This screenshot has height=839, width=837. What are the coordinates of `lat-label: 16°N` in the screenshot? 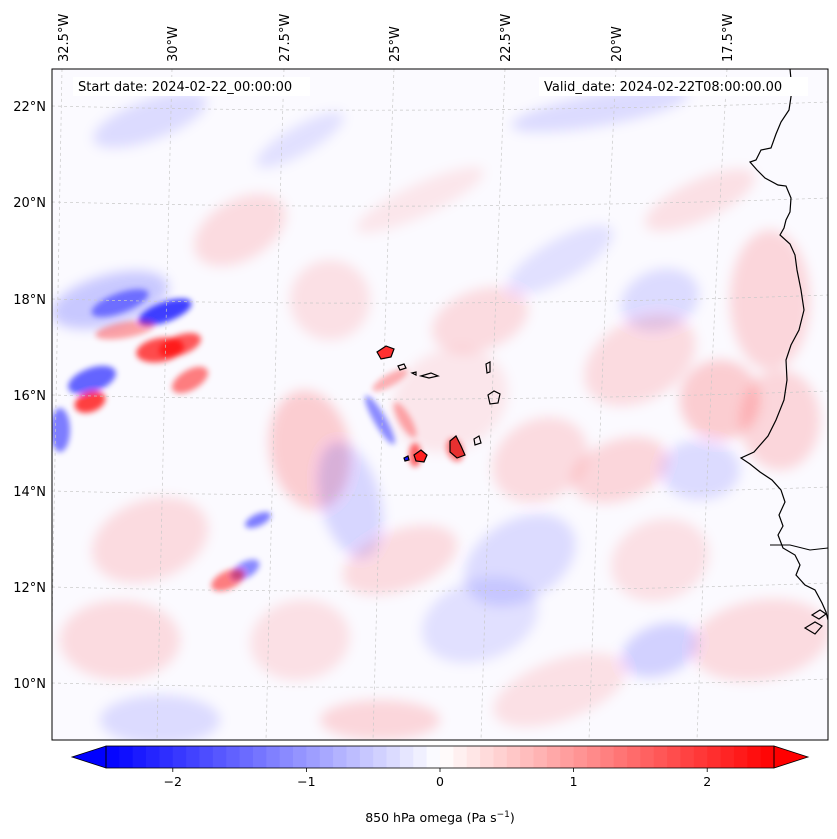 It's located at (29, 396).